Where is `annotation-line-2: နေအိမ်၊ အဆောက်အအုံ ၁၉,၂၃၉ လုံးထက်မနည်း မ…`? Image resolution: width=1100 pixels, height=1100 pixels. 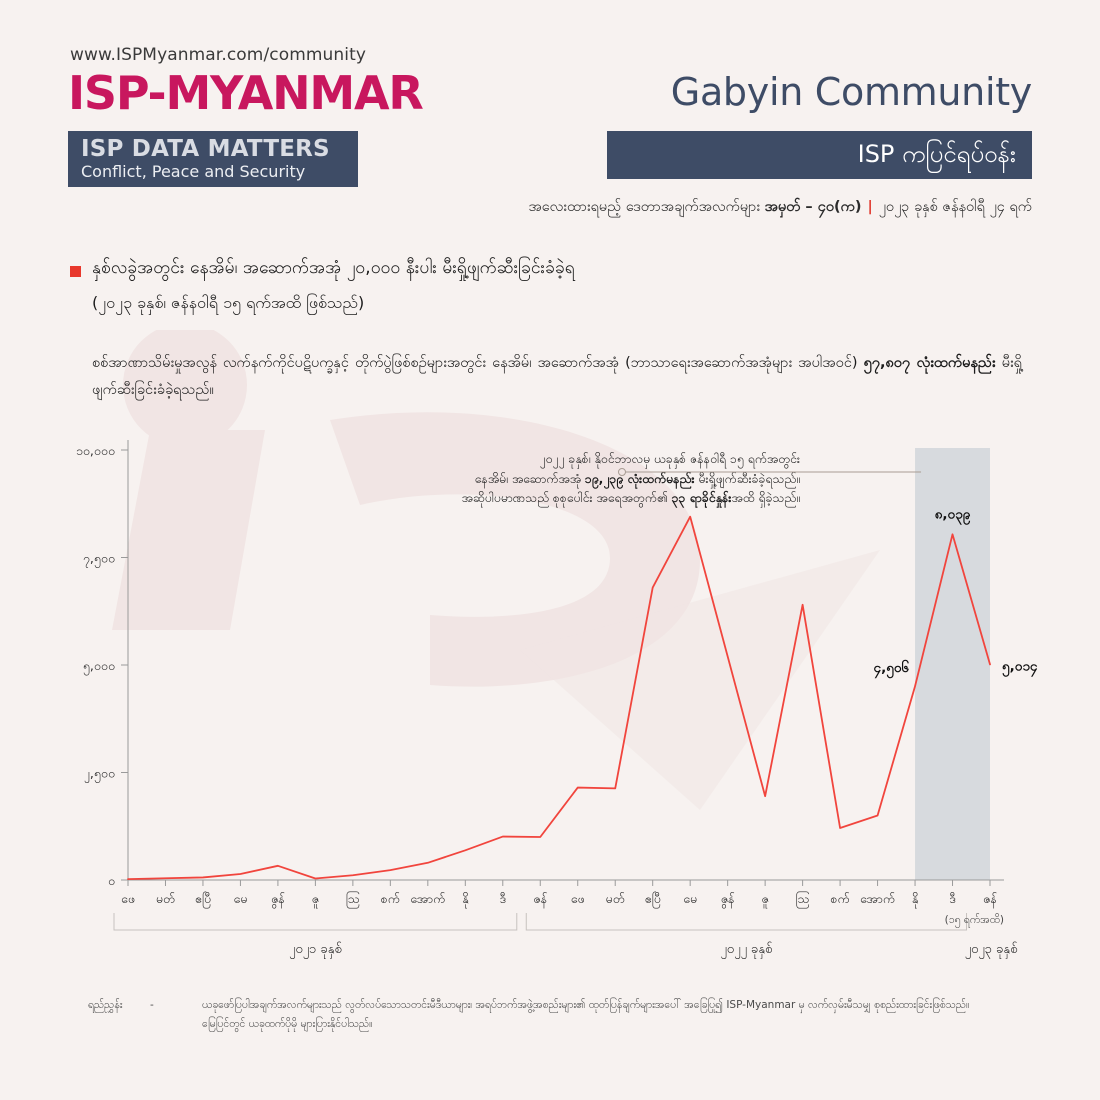
annotation-line-2: နေအိမ်၊ အဆောက်အအုံ ၁၉,၂၃၉ လုံးထက်မနည်း မ… is located at coordinates (600, 480).